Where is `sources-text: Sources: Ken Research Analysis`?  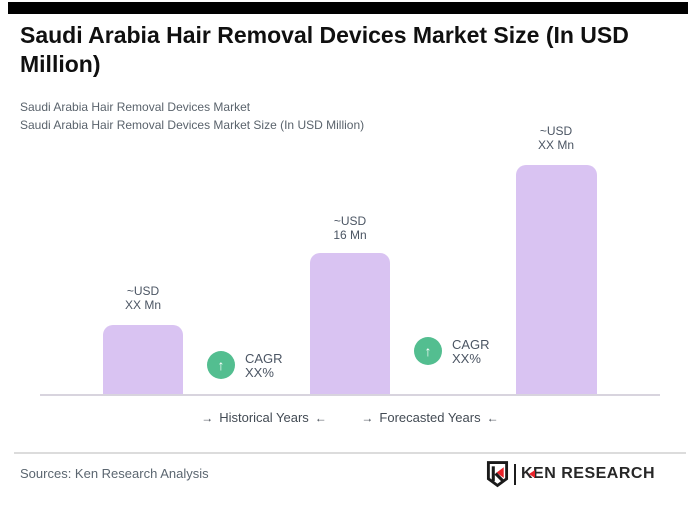 sources-text: Sources: Ken Research Analysis is located at coordinates (114, 473).